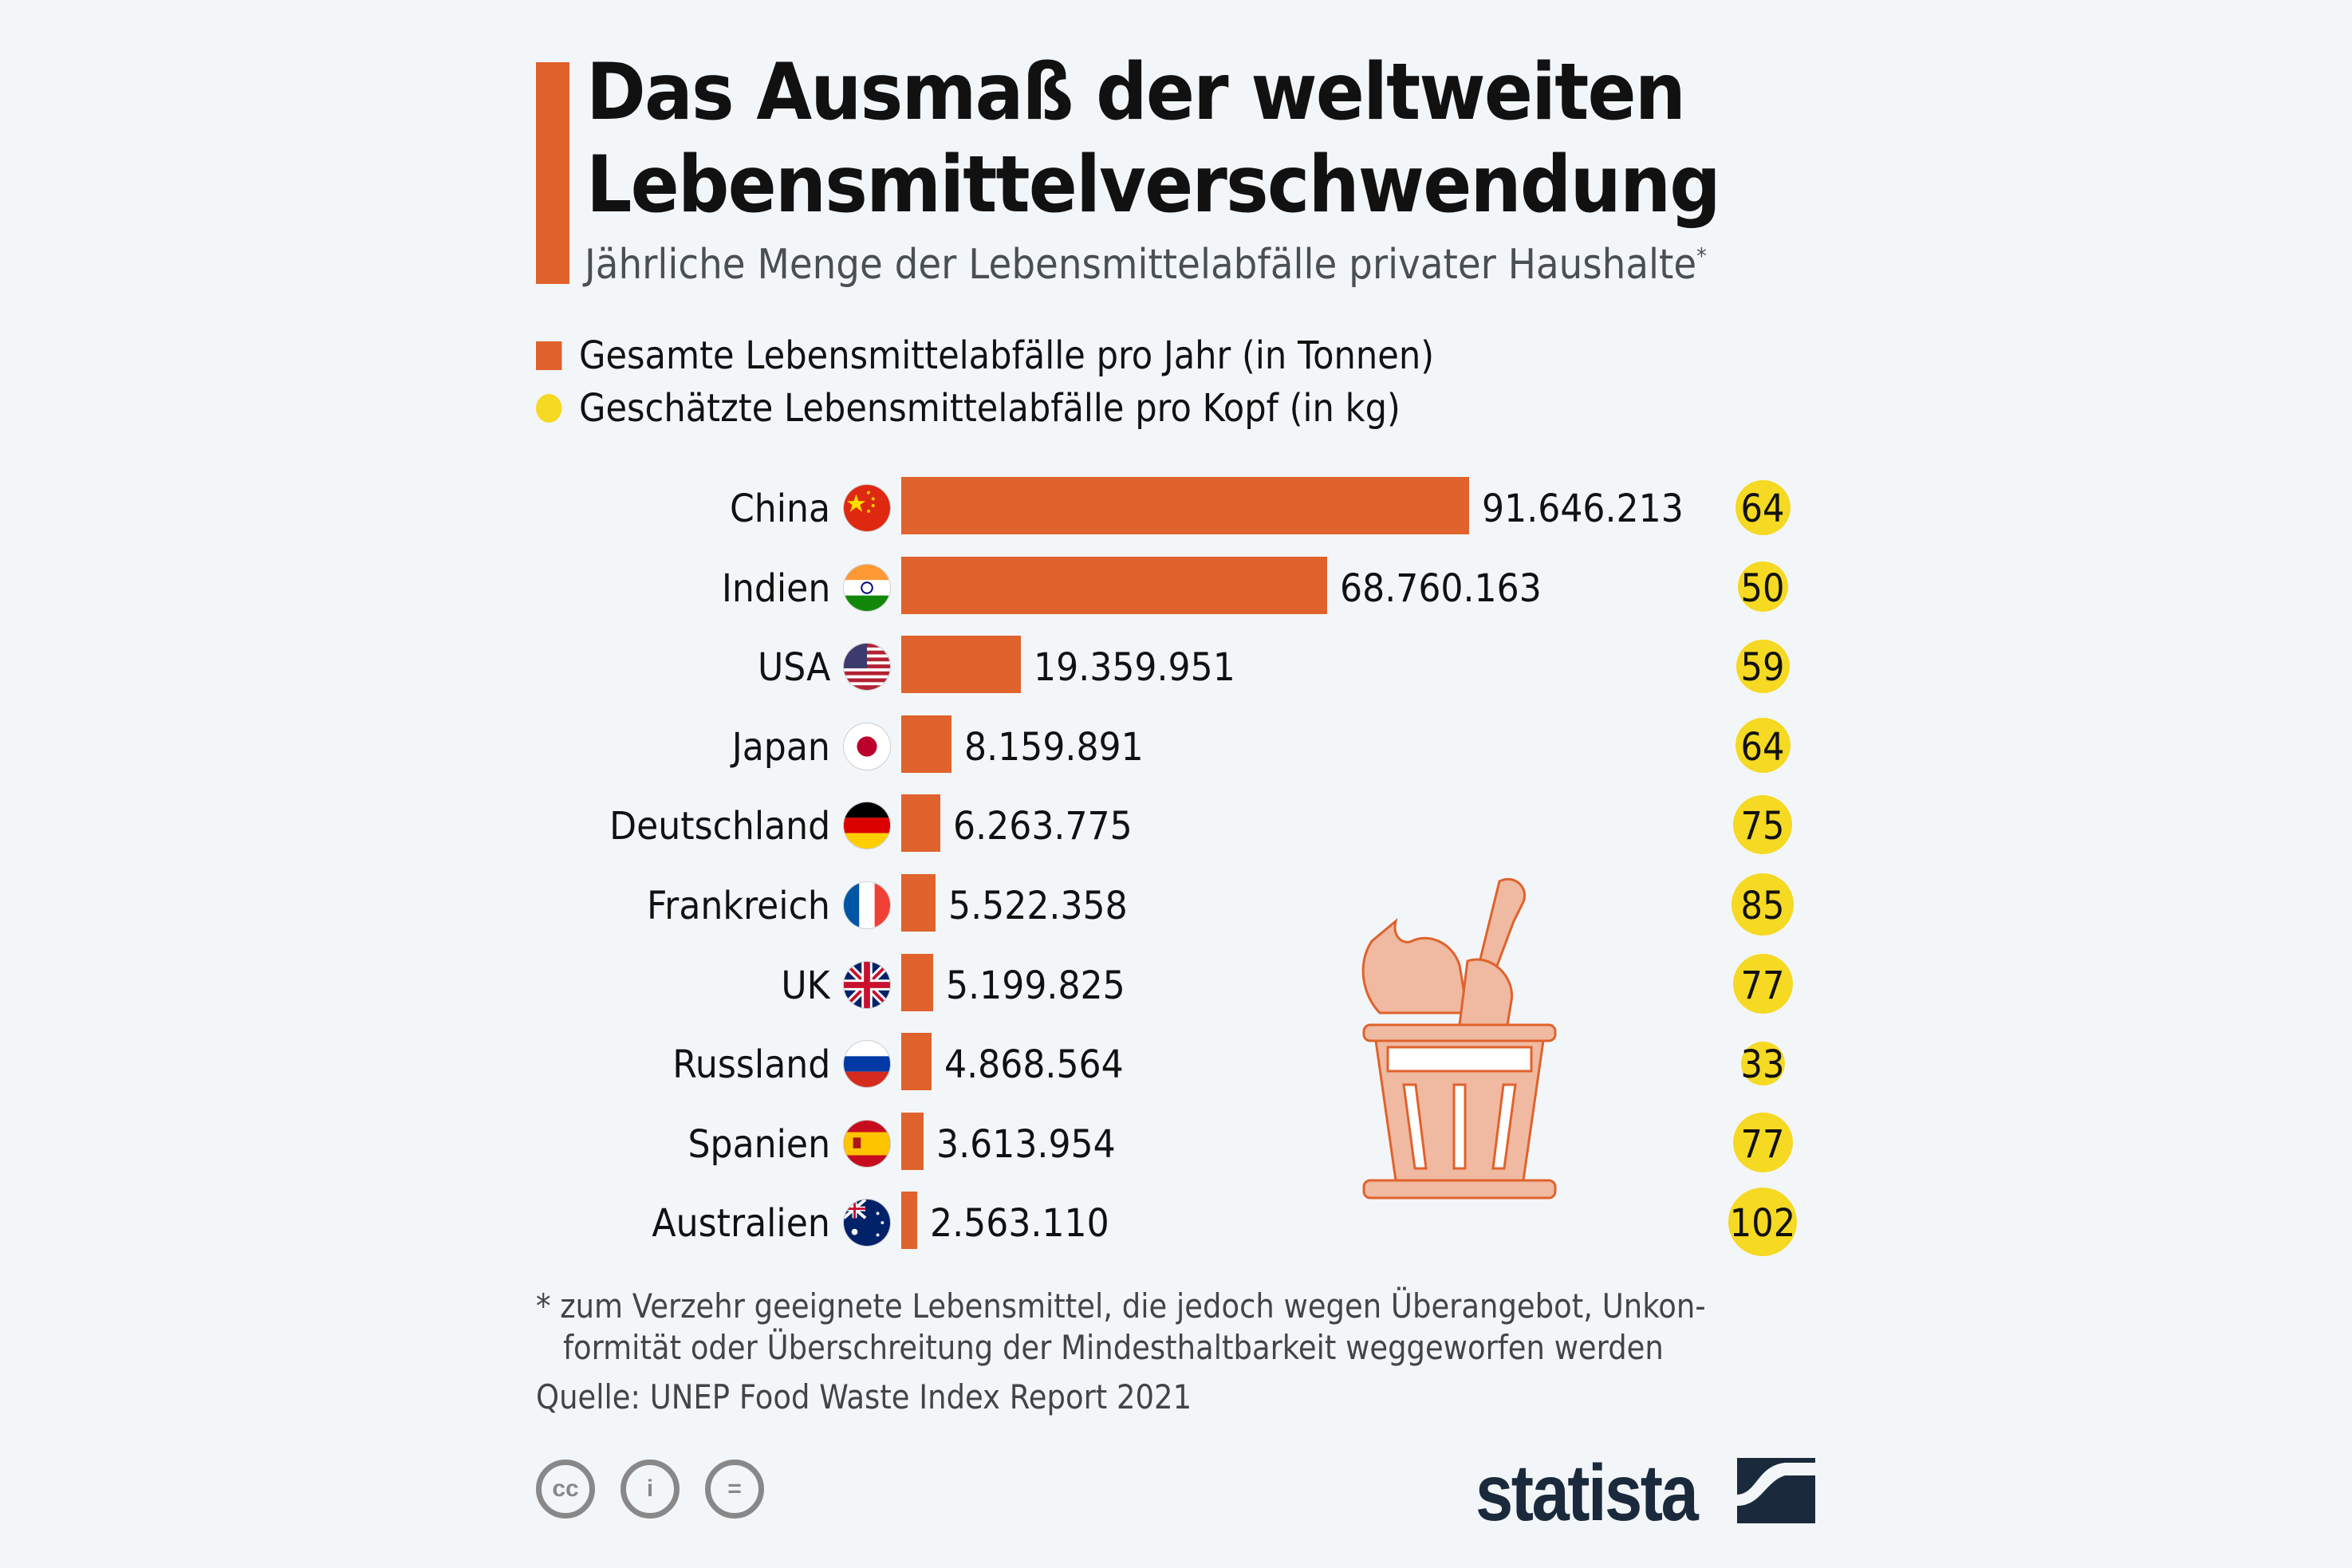 This screenshot has height=1568, width=2352. Describe the element at coordinates (780, 747) in the screenshot. I see `country-label: Japan` at that location.